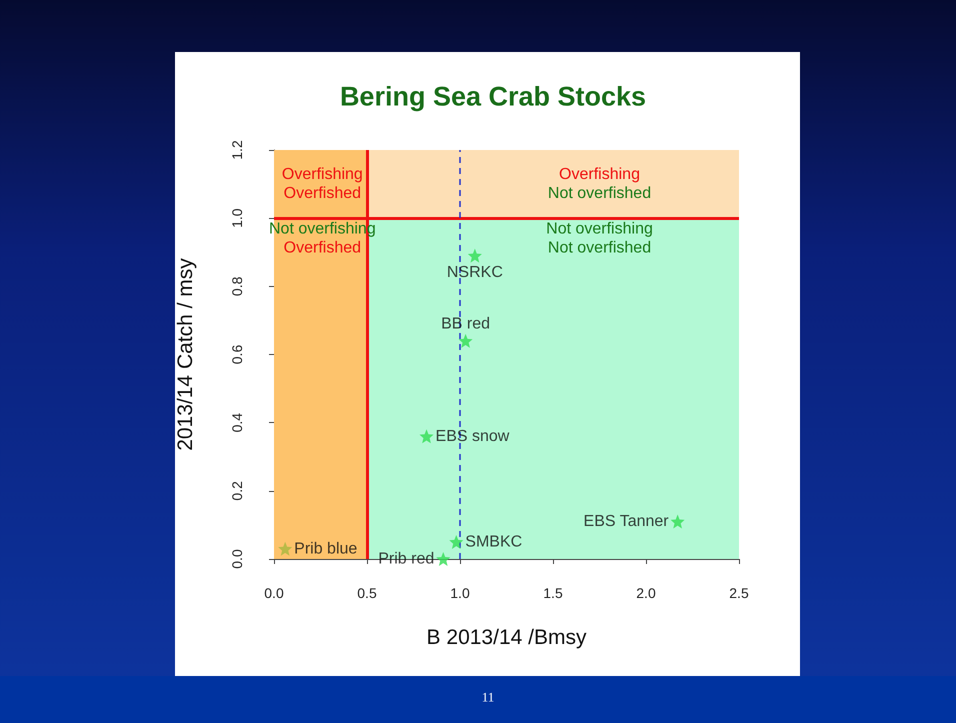 This screenshot has width=956, height=723. Describe the element at coordinates (493, 97) in the screenshot. I see `chart-title: Bering Sea Crab Stocks` at that location.